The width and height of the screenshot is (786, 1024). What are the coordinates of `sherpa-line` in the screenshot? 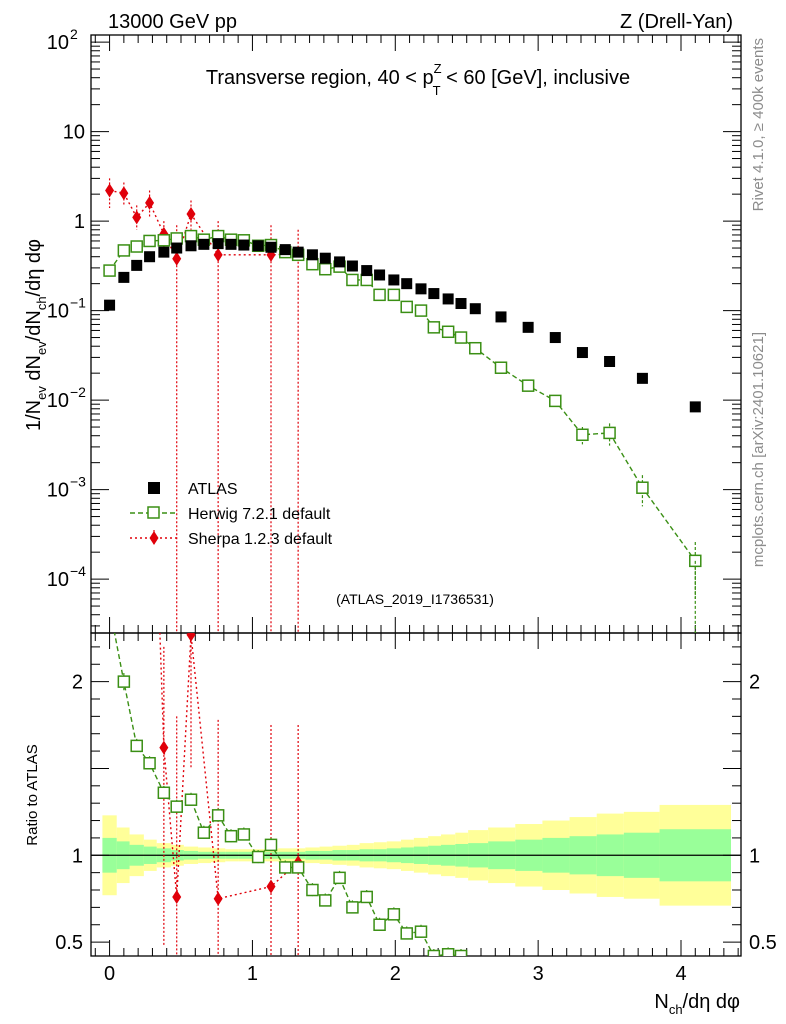 It's located at (204, 225).